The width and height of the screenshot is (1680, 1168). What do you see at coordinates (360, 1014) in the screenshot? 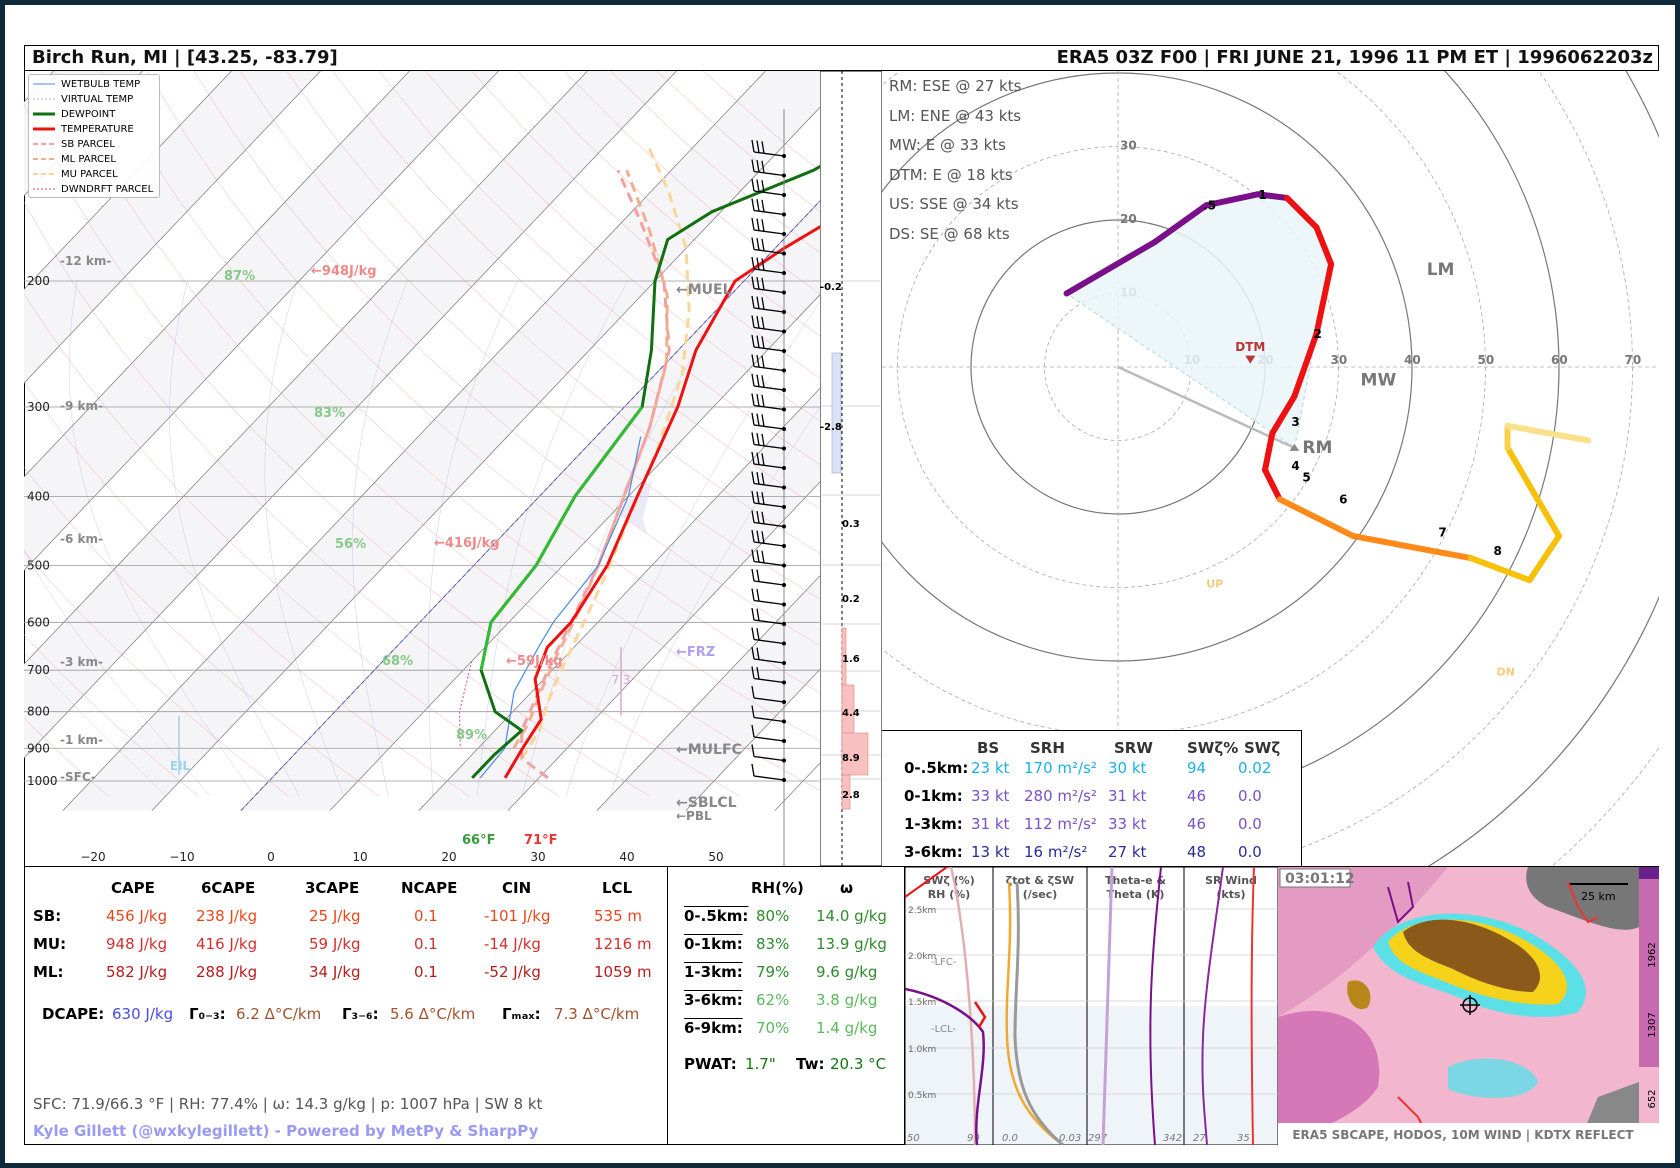
I see `g36-label: Γ₃₋₆:` at bounding box center [360, 1014].